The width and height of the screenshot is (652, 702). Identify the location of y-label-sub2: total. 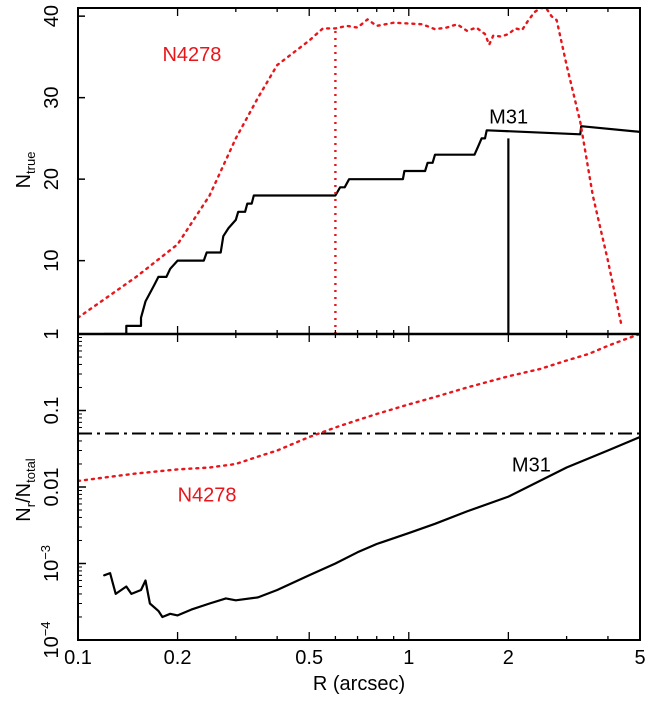
(30, 470).